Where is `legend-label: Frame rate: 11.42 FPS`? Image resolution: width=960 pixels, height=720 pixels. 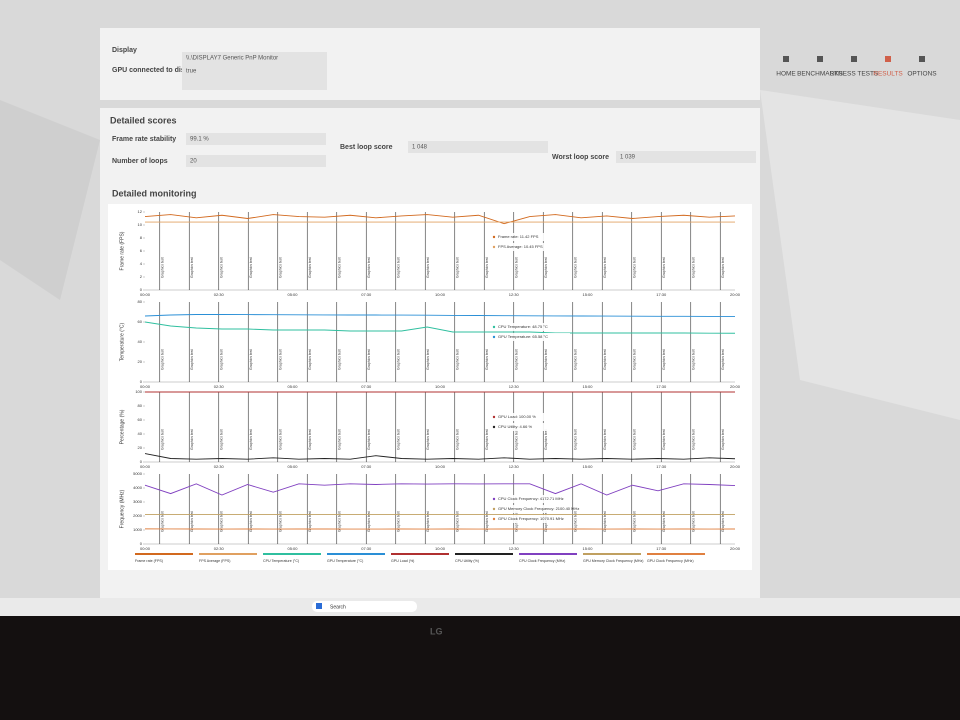
legend-label: Frame rate: 11.42 FPS is located at coordinates (518, 236).